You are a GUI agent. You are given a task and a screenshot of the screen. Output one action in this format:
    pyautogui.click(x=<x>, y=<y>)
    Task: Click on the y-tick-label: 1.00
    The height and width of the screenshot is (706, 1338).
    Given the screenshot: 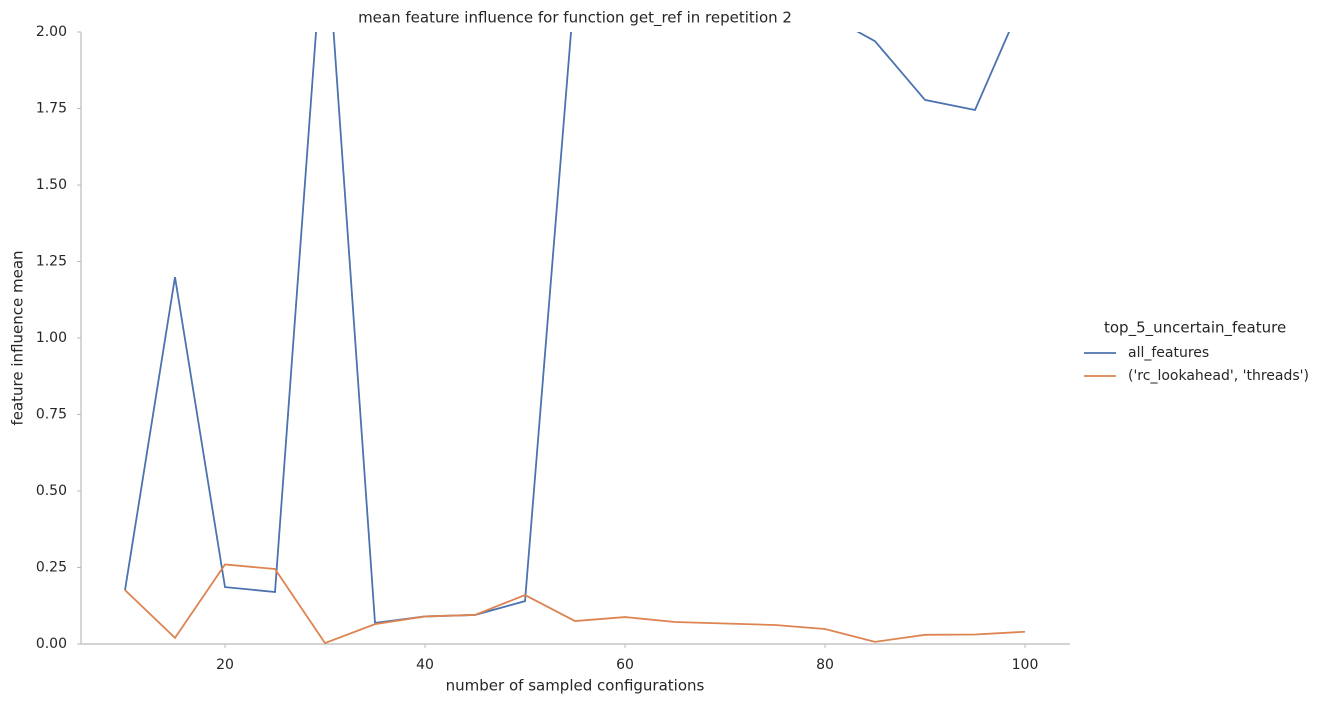 What is the action you would take?
    pyautogui.click(x=51, y=338)
    